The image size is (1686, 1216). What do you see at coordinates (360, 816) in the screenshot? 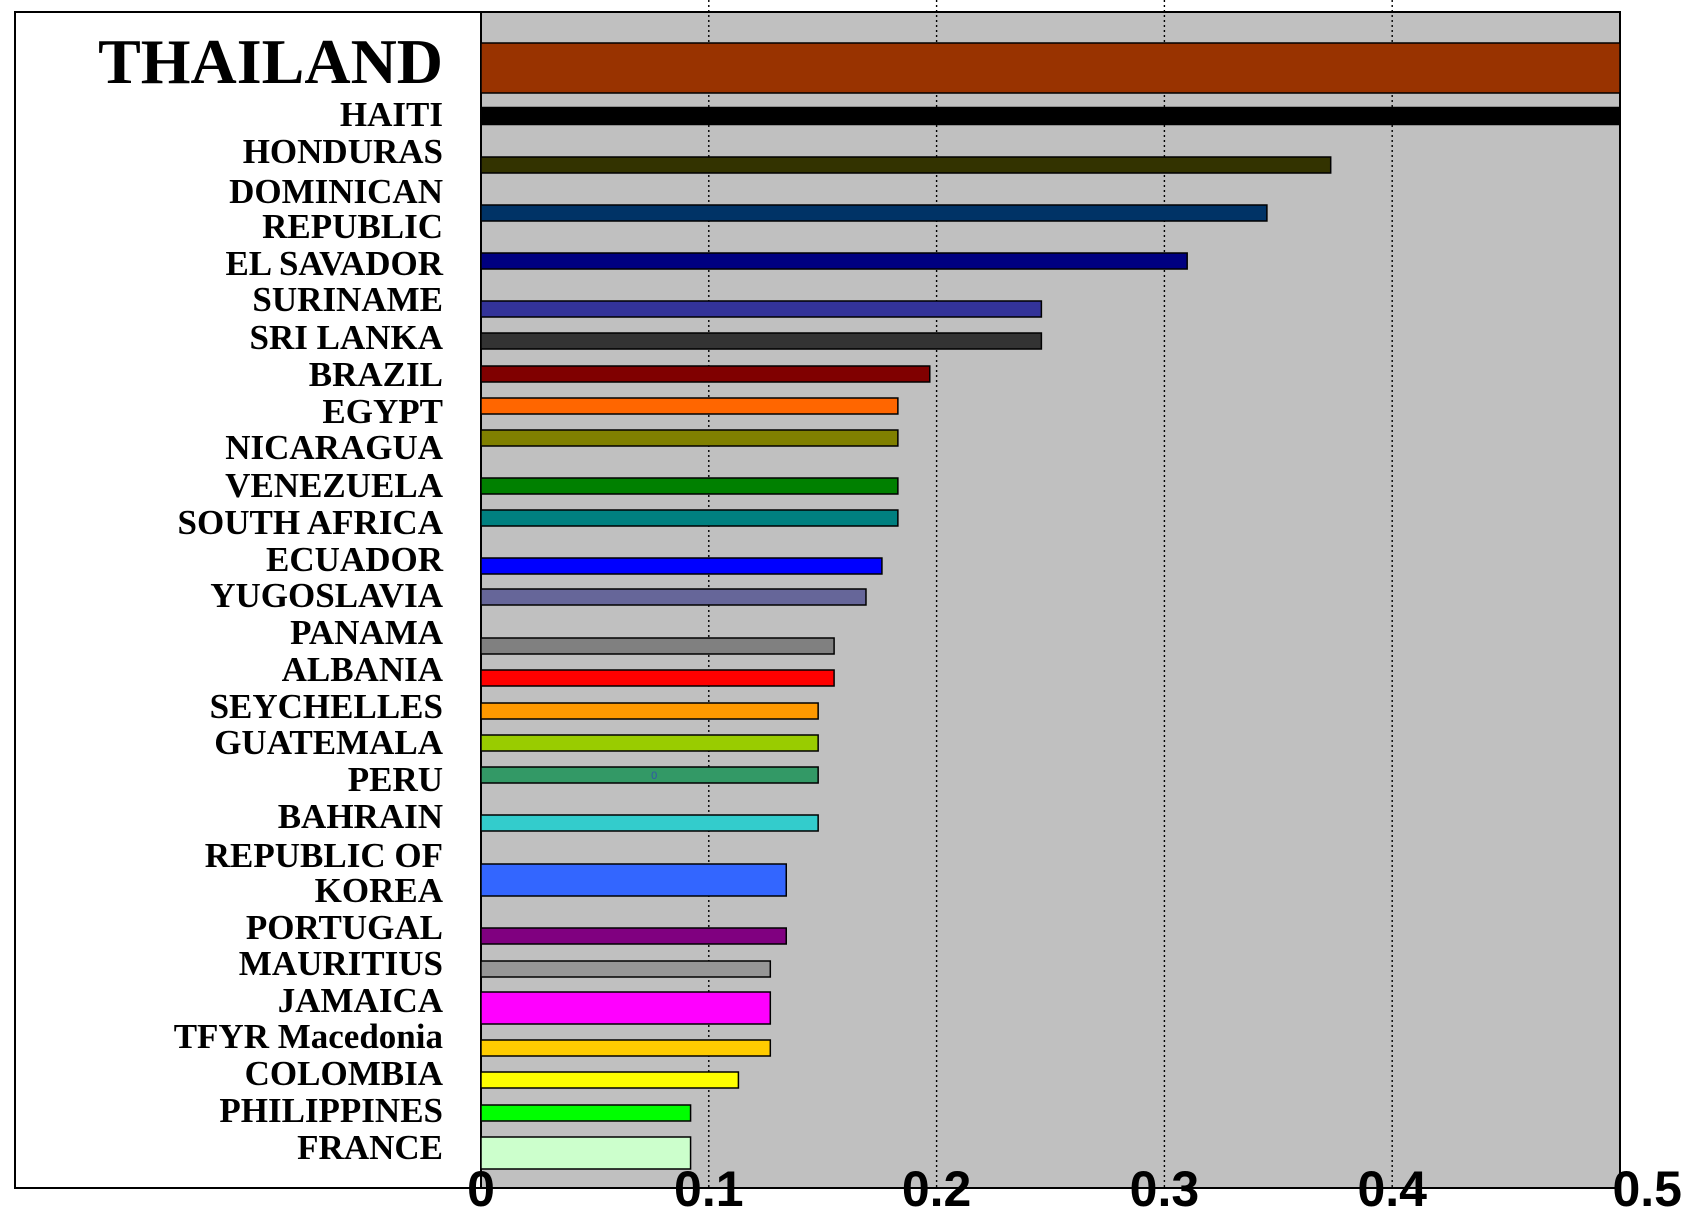
I see `category-label: BAHRAIN` at bounding box center [360, 816].